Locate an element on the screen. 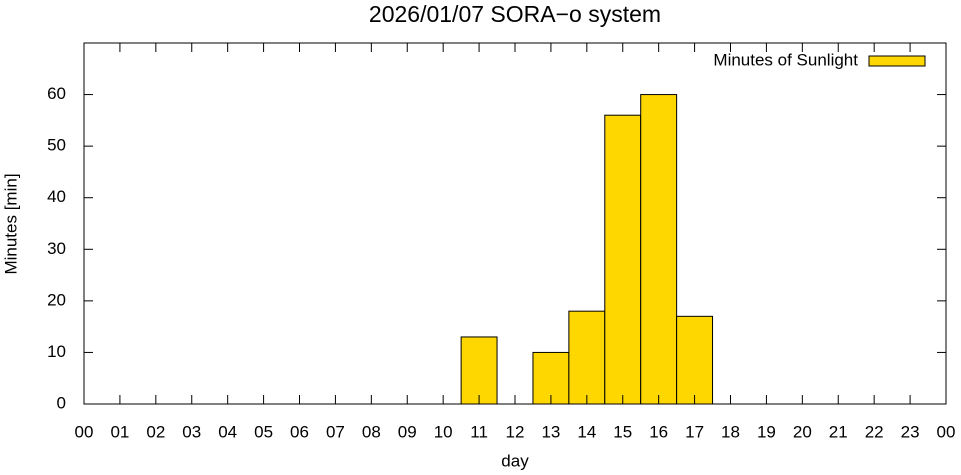  legend-swatch is located at coordinates (897, 61).